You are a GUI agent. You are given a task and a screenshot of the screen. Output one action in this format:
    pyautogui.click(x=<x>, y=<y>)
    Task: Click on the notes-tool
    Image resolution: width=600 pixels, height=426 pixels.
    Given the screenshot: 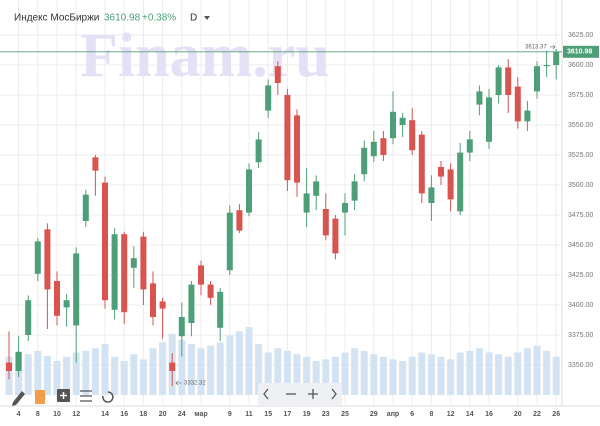 What is the action you would take?
    pyautogui.click(x=40, y=397)
    